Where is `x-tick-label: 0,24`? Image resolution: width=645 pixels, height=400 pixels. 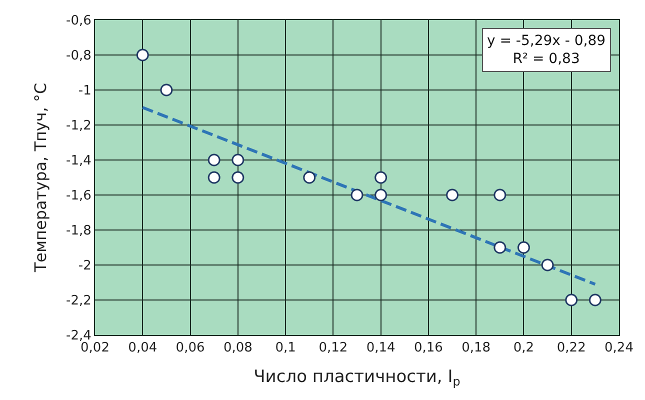
x-tick-label: 0,24 is located at coordinates (619, 348).